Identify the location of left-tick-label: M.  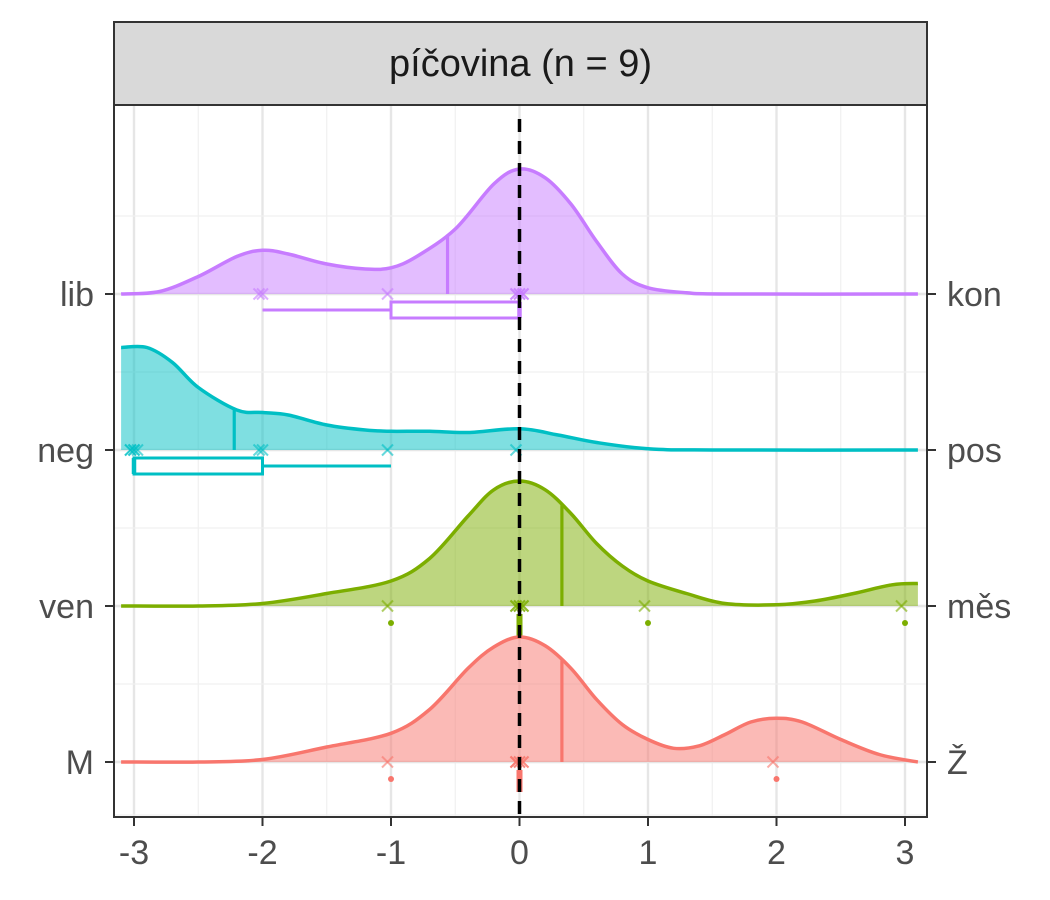
(80, 763).